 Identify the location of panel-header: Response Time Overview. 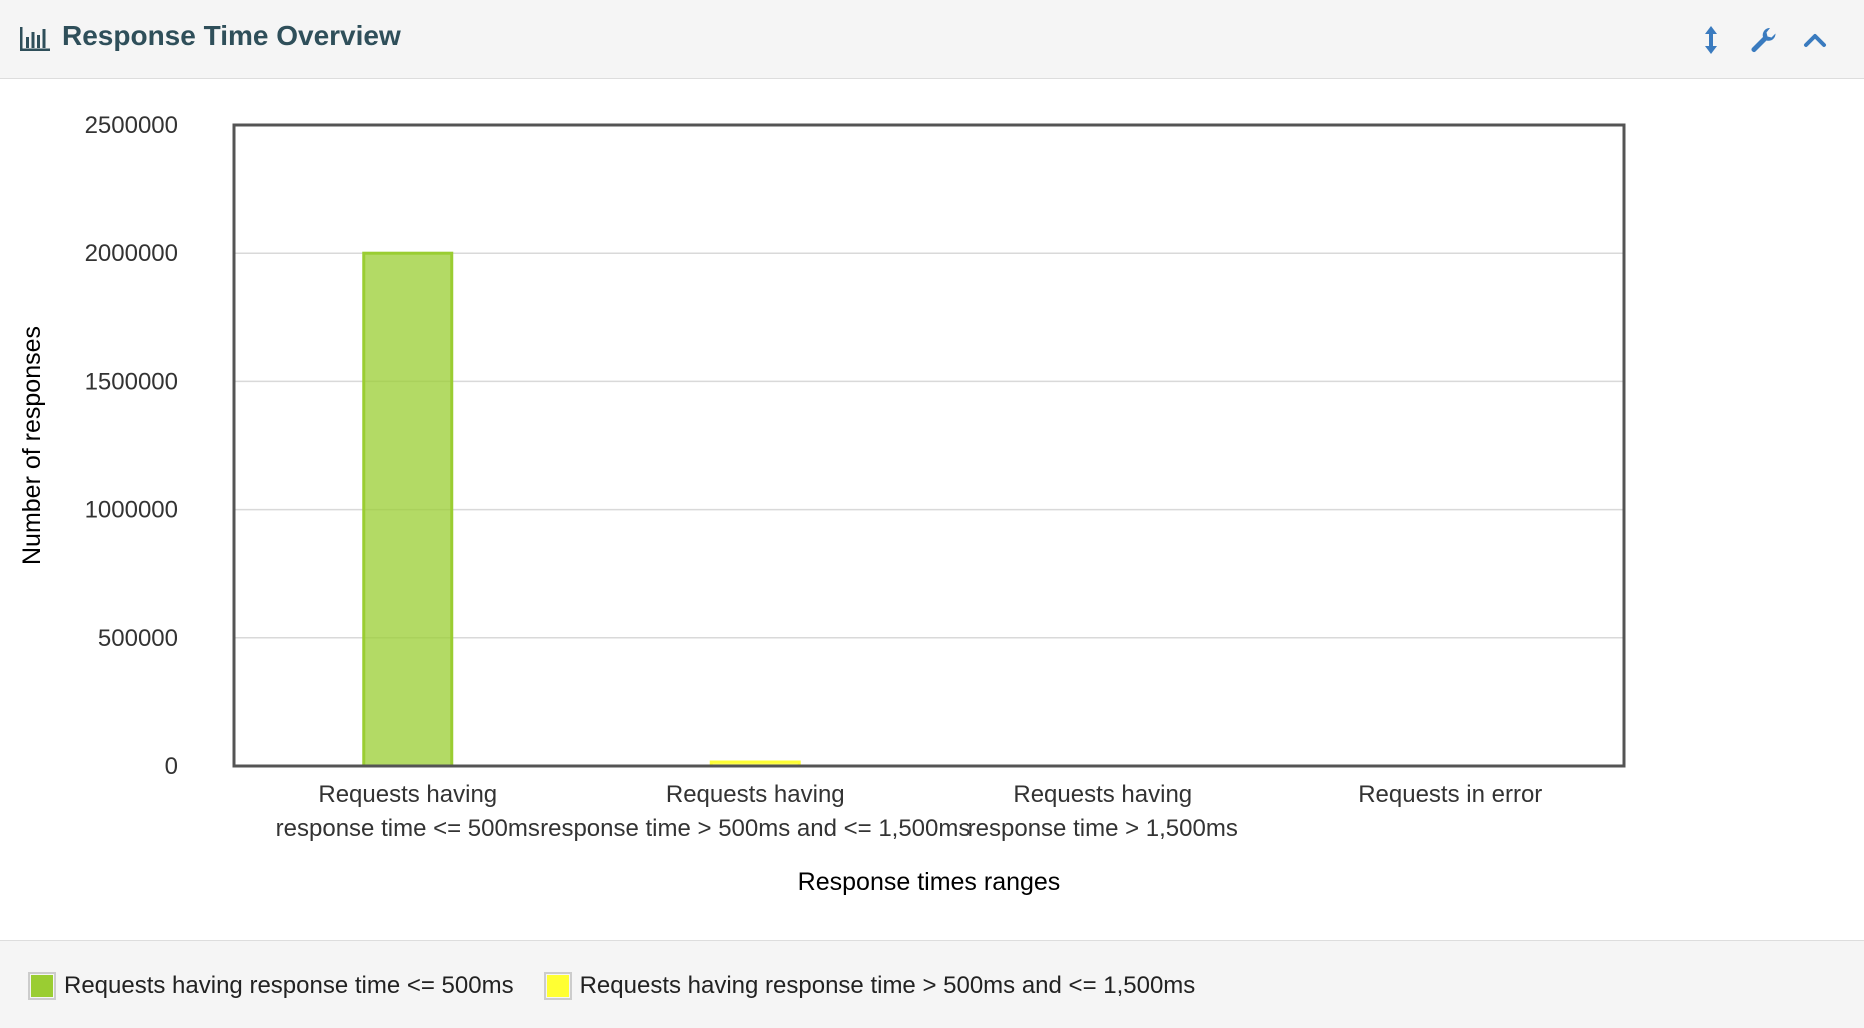
(932, 39).